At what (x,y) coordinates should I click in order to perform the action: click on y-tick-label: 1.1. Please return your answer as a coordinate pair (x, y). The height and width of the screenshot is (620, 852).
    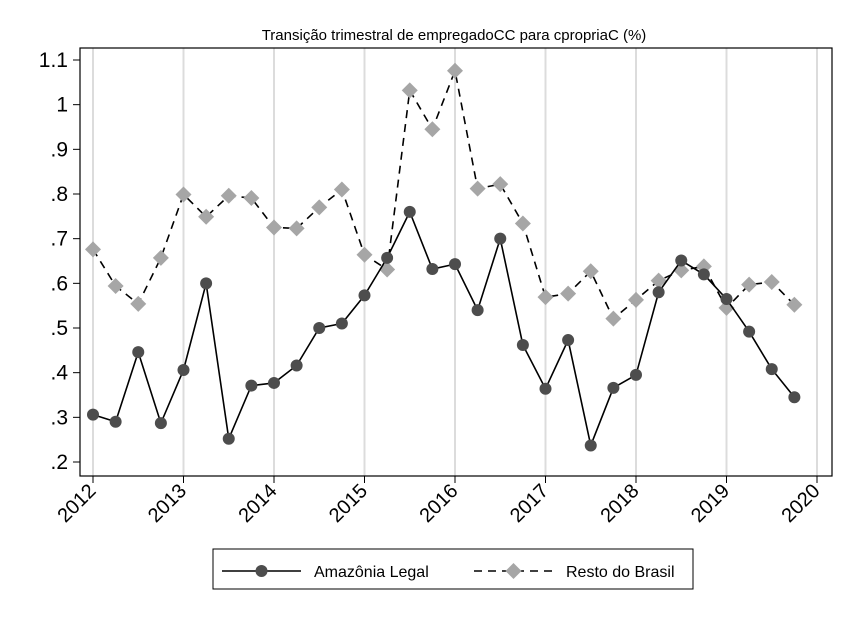
    Looking at the image, I should click on (53, 60).